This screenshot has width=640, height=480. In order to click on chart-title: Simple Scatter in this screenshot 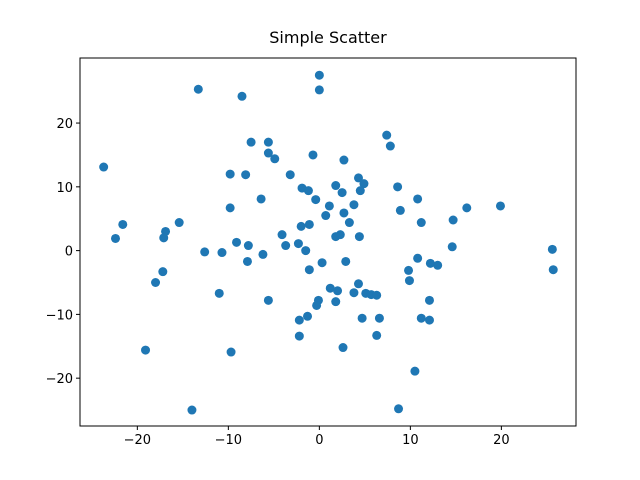, I will do `click(328, 37)`.